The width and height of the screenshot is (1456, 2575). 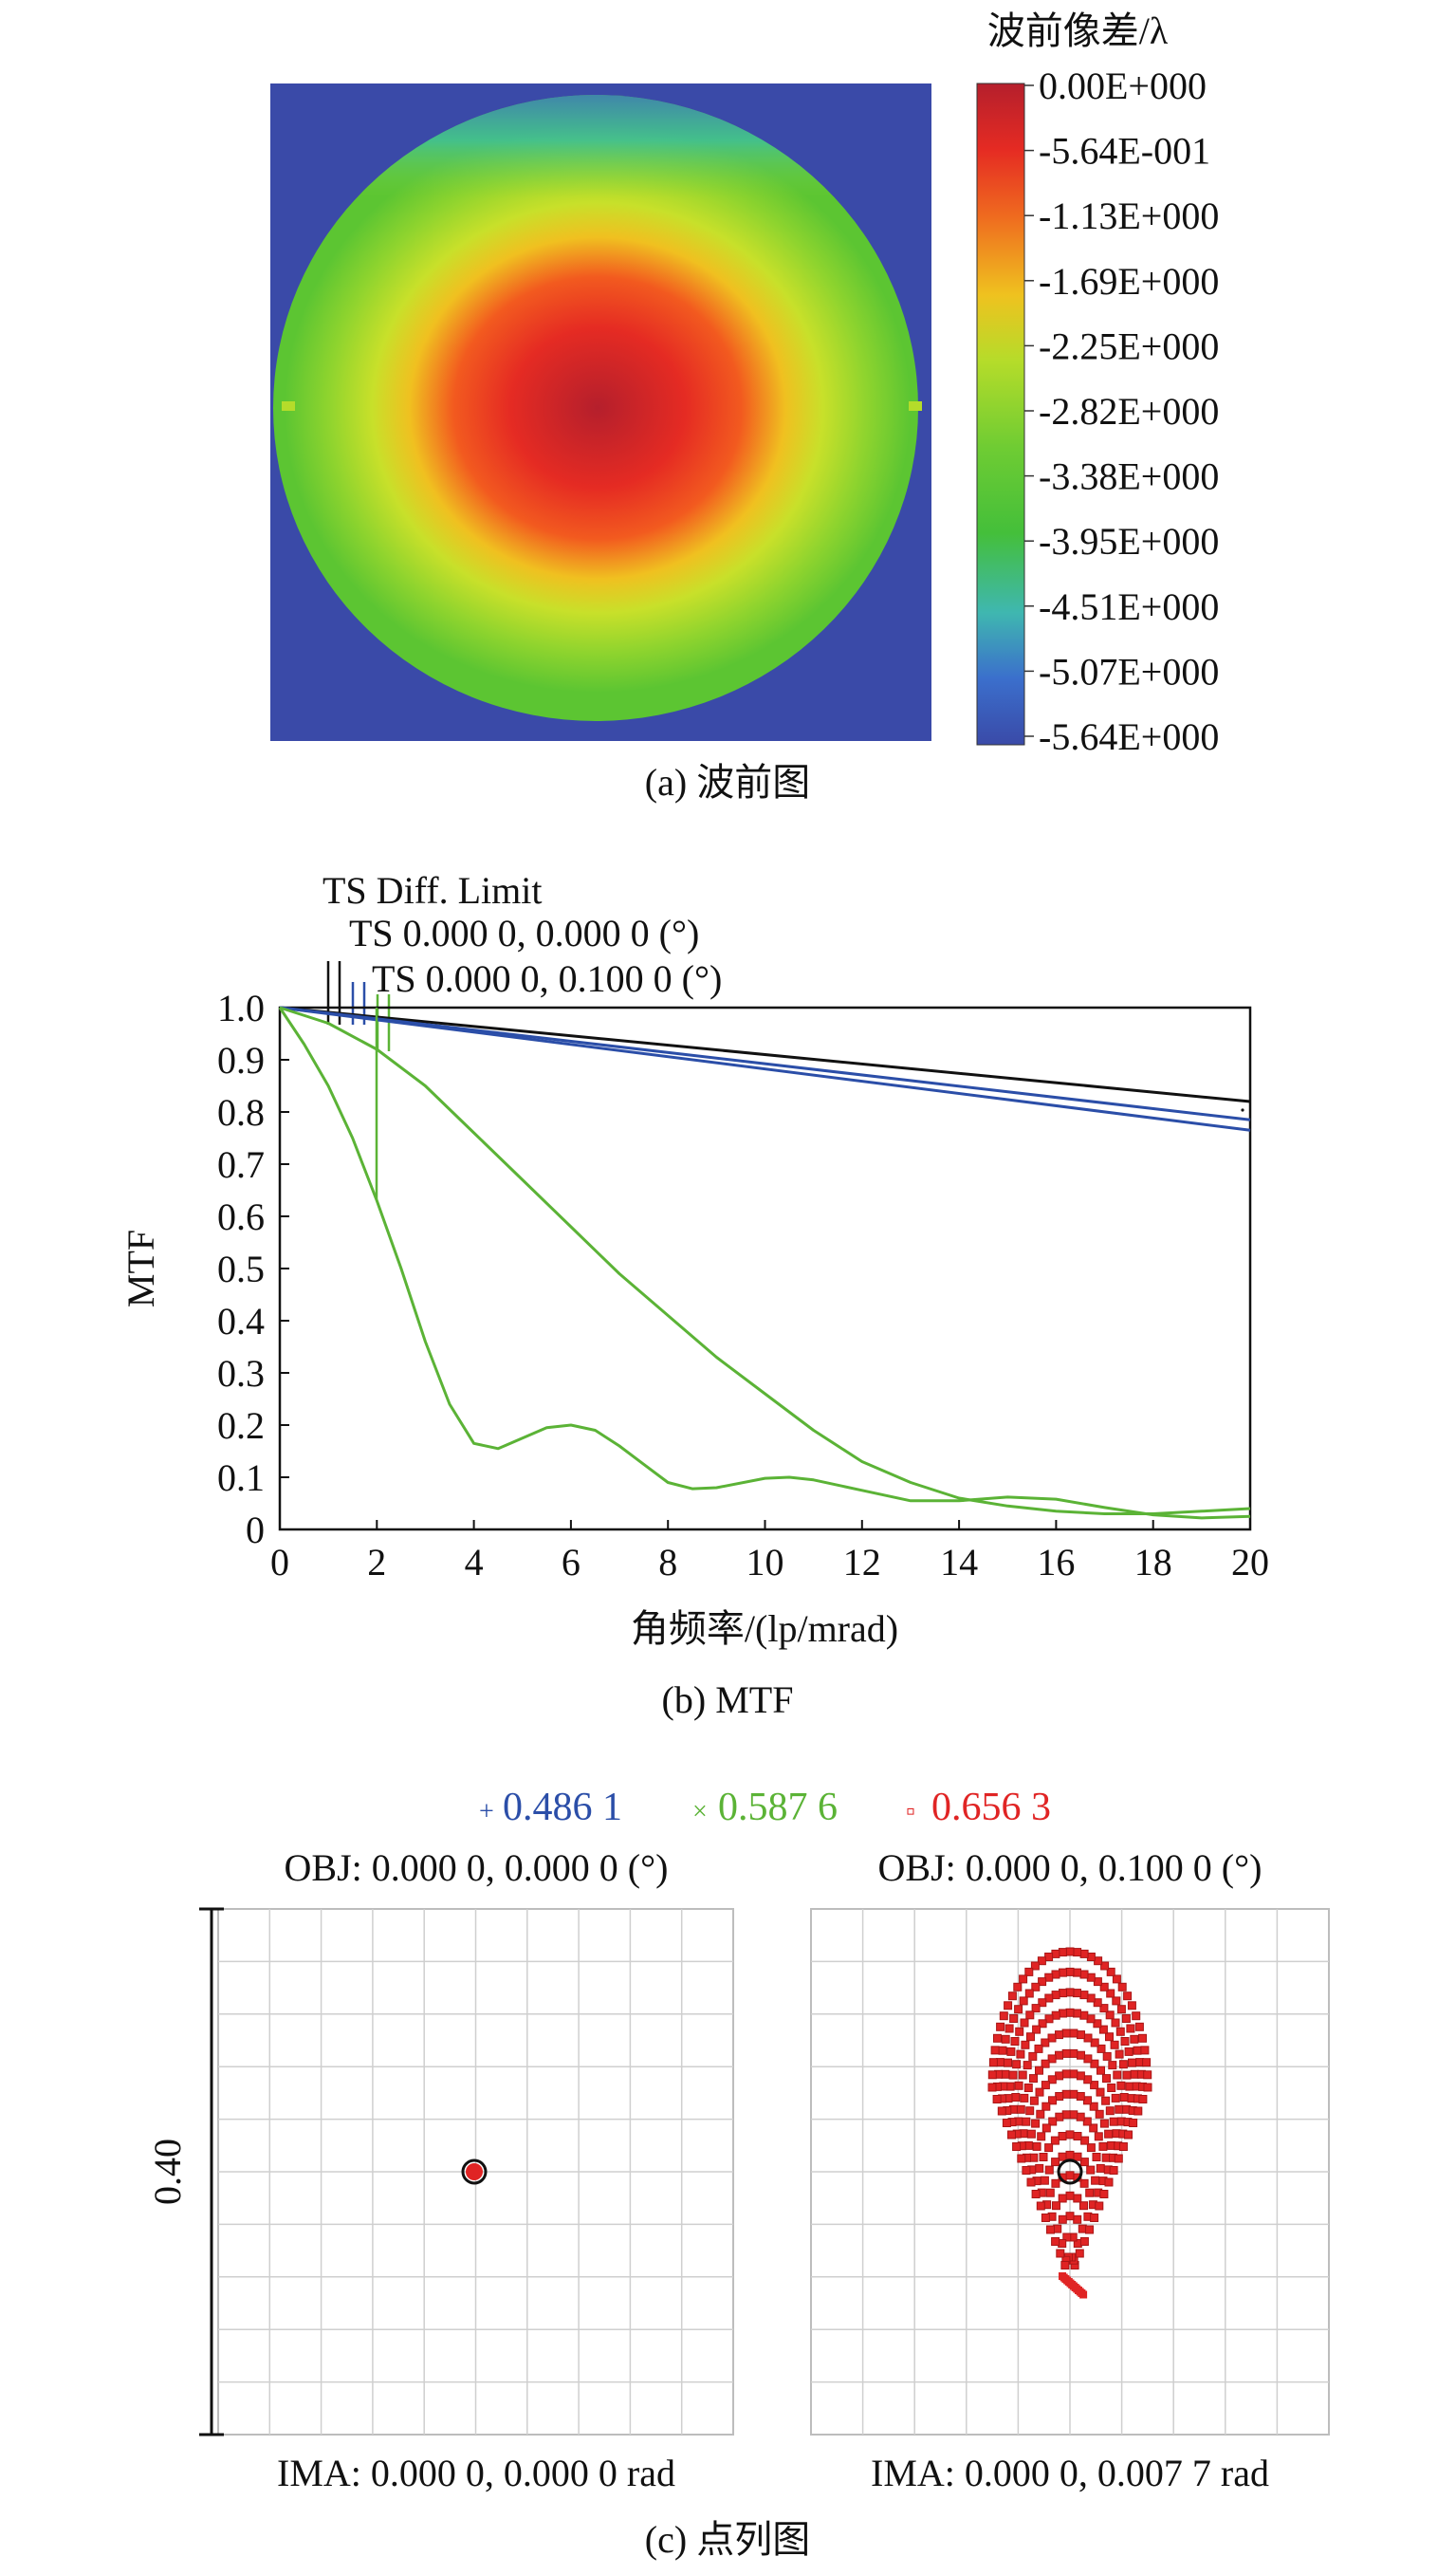 I want to click on legend-marker-square: ▫, so click(x=911, y=1811).